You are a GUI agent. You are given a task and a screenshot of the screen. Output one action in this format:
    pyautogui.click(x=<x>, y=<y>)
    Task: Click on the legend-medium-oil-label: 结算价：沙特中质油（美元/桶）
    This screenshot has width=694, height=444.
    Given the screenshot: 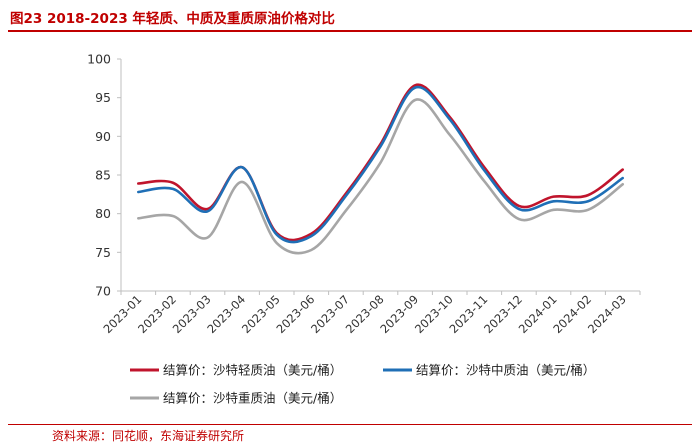 What is the action you would take?
    pyautogui.click(x=505, y=370)
    